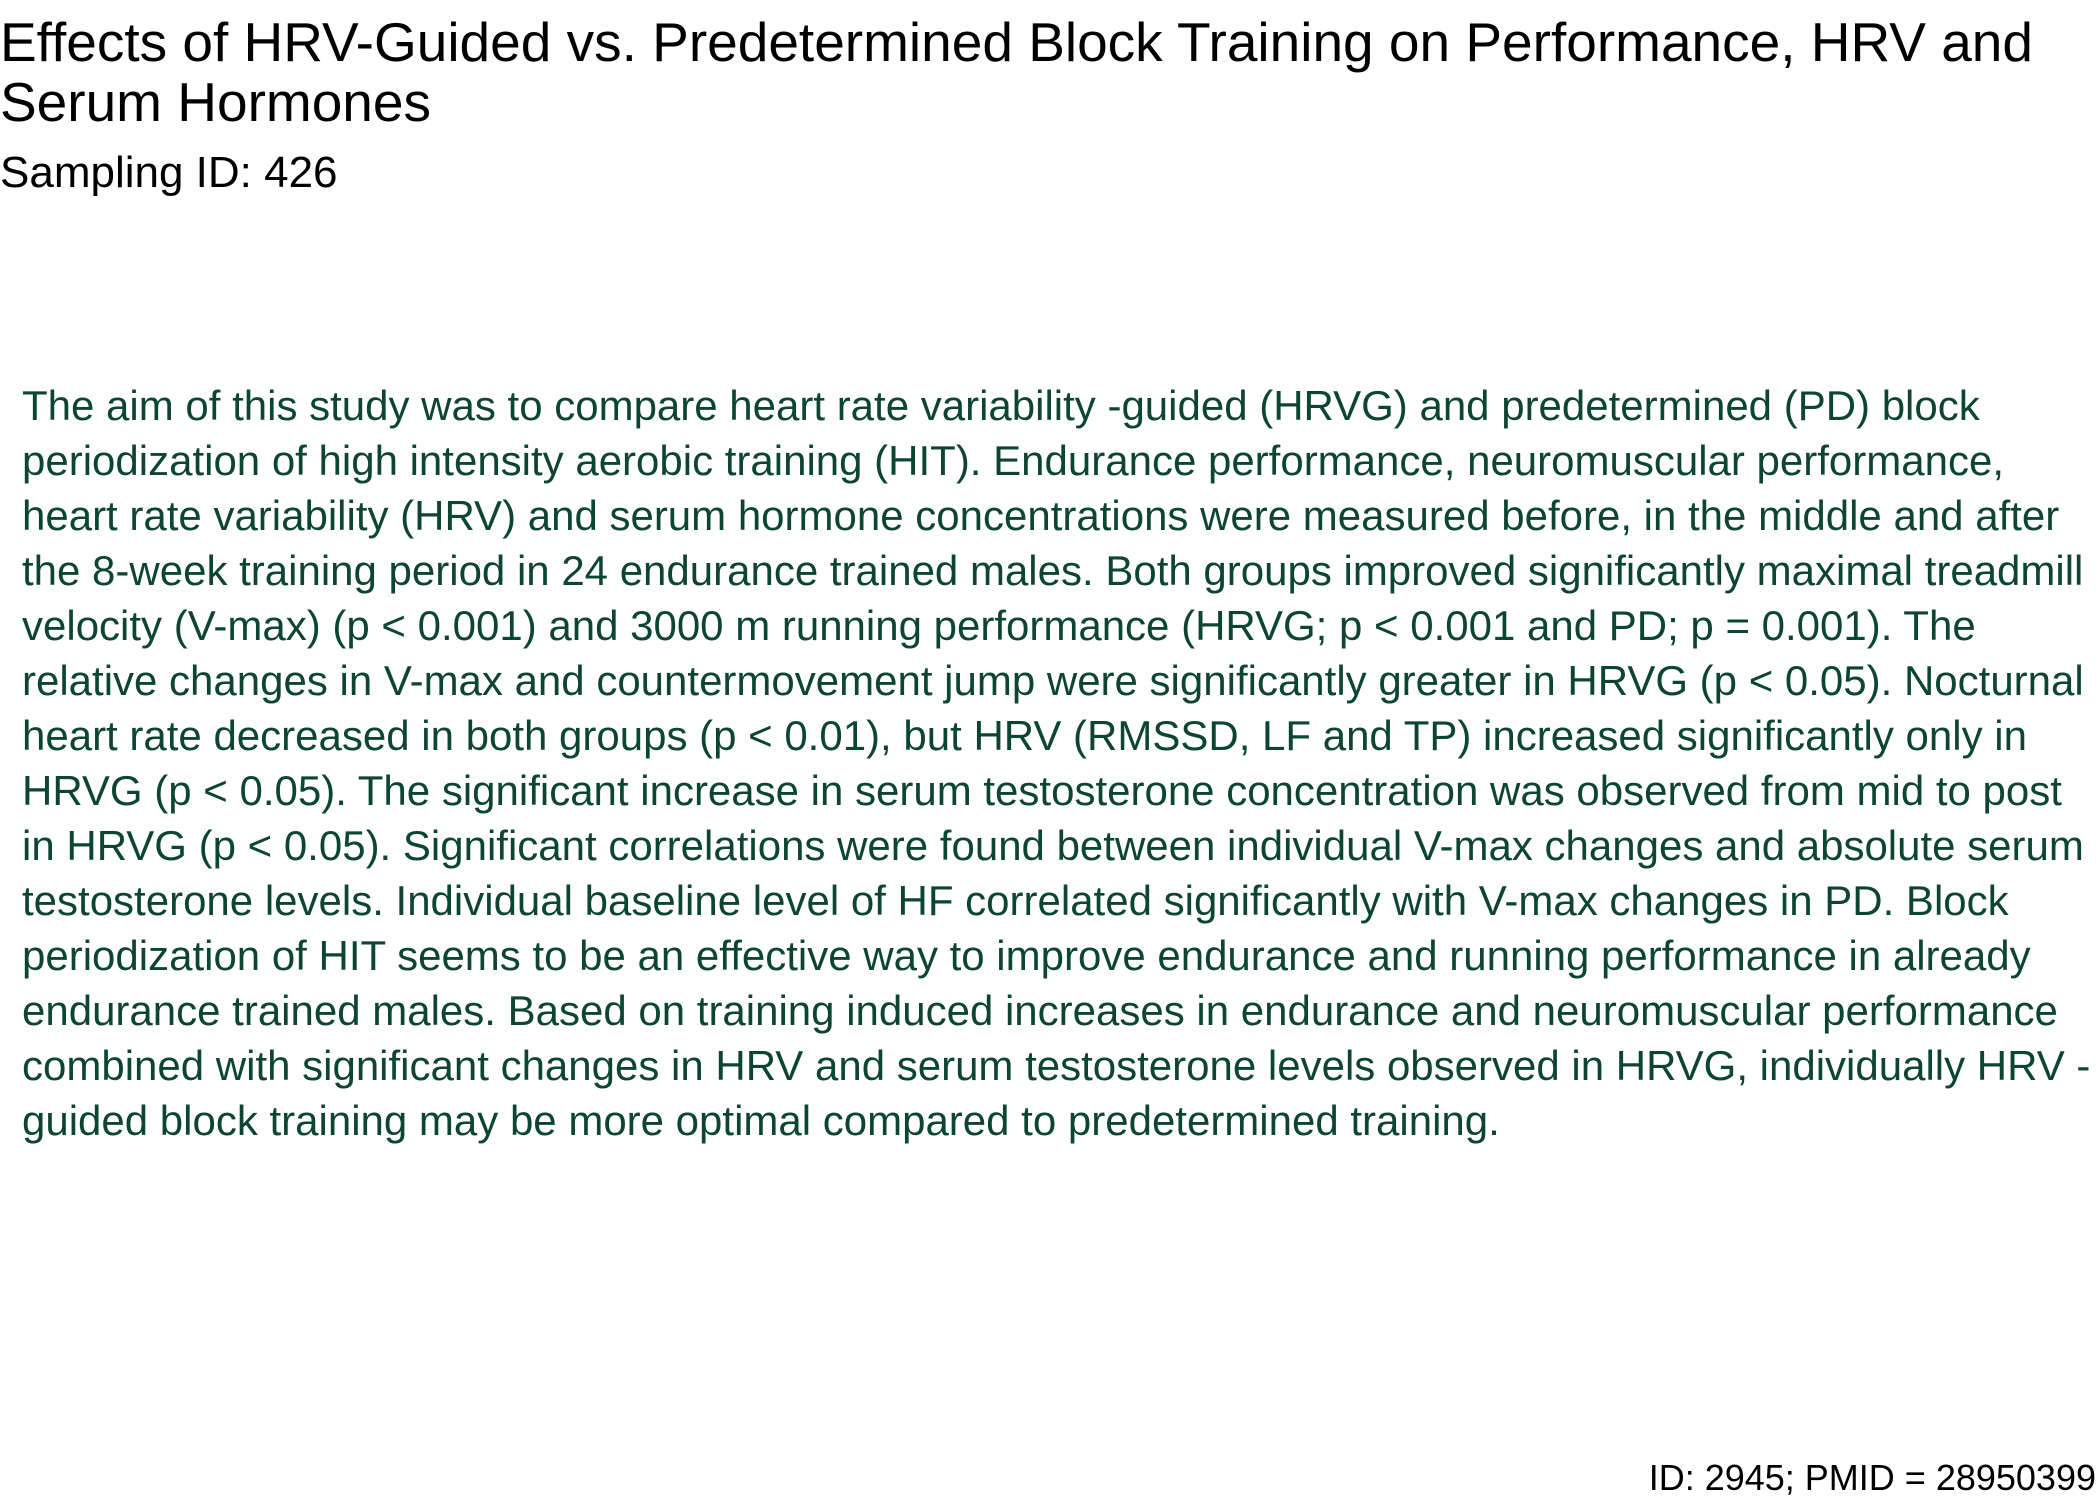  Describe the element at coordinates (1872, 1477) in the screenshot. I see `document-id-footer: ID: 2945; PMID = 28950399` at that location.